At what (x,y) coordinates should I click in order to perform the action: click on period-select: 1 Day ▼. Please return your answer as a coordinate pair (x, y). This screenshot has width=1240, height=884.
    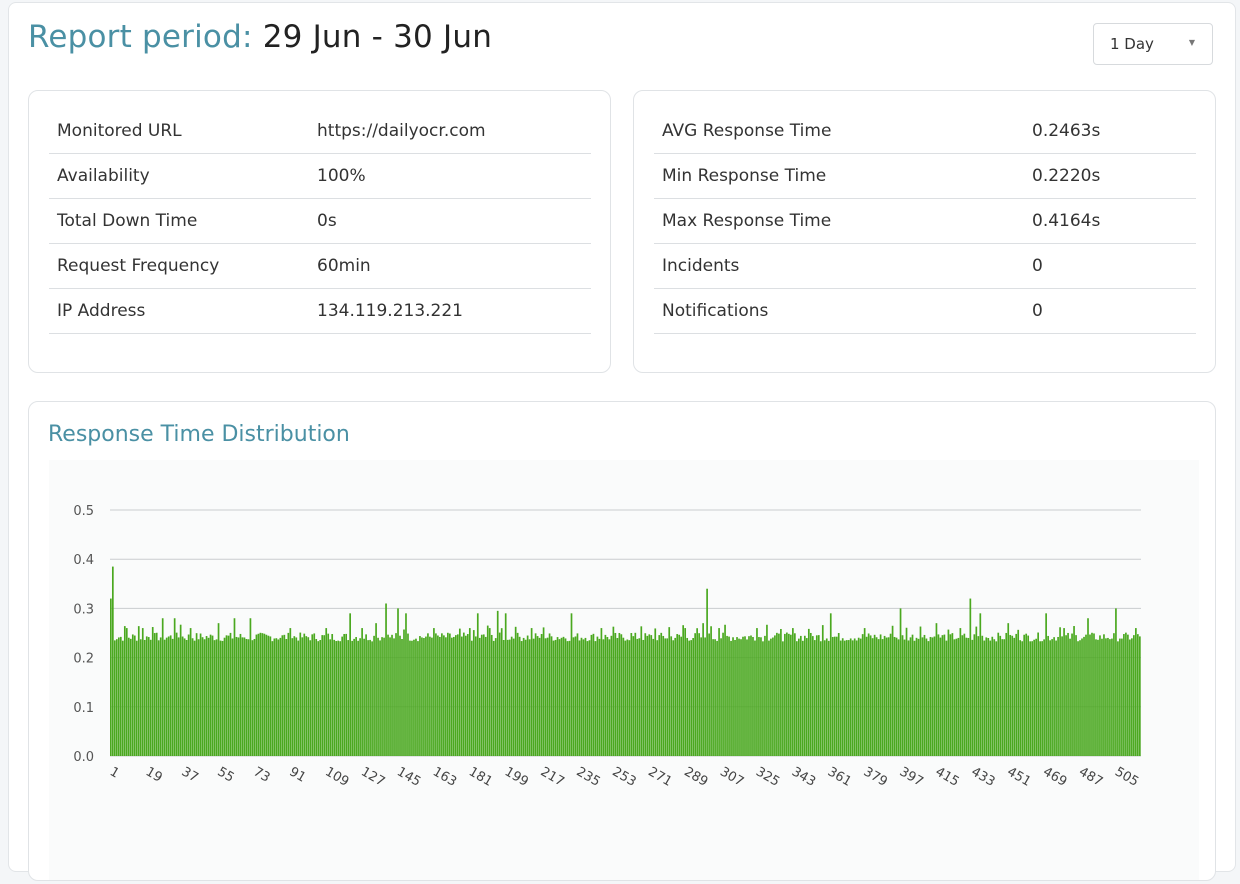
    Looking at the image, I should click on (1153, 44).